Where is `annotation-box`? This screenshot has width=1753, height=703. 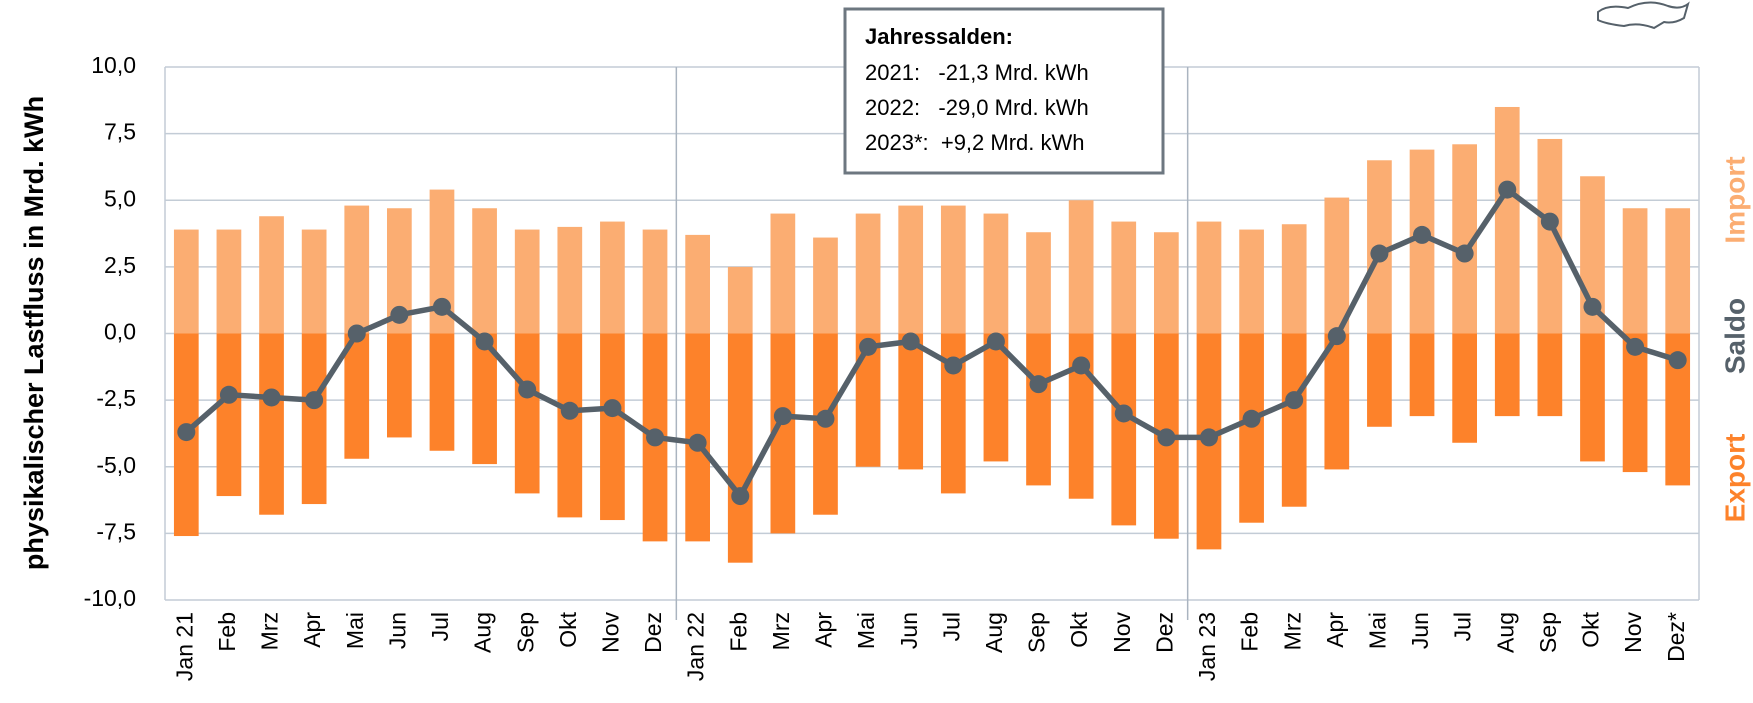
annotation-box is located at coordinates (1004, 91).